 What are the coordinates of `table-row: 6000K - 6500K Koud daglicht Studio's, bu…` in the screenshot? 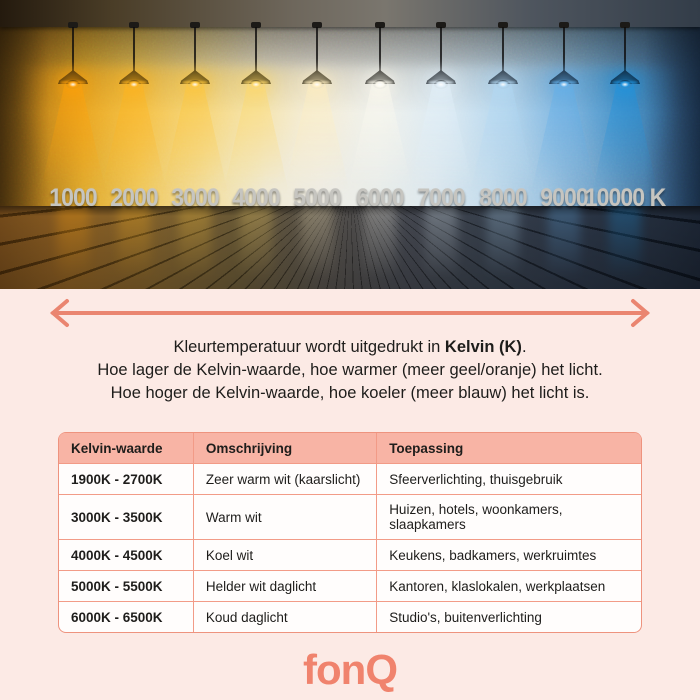 It's located at (350, 616).